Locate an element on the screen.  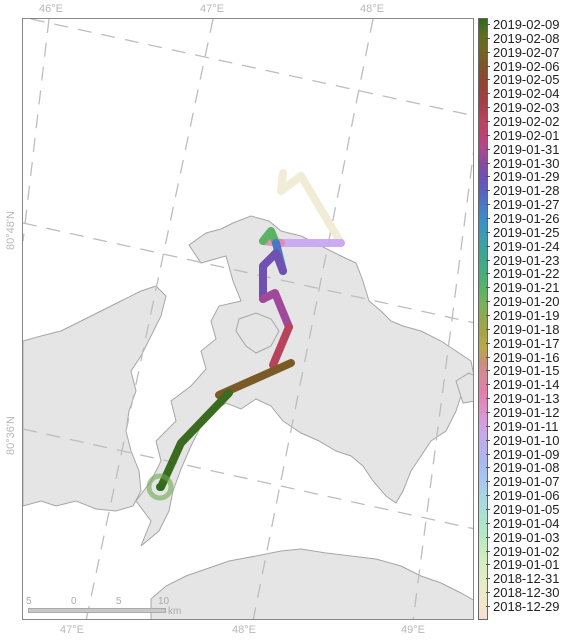
lon-tick-top-3: 48°E is located at coordinates (372, 9).